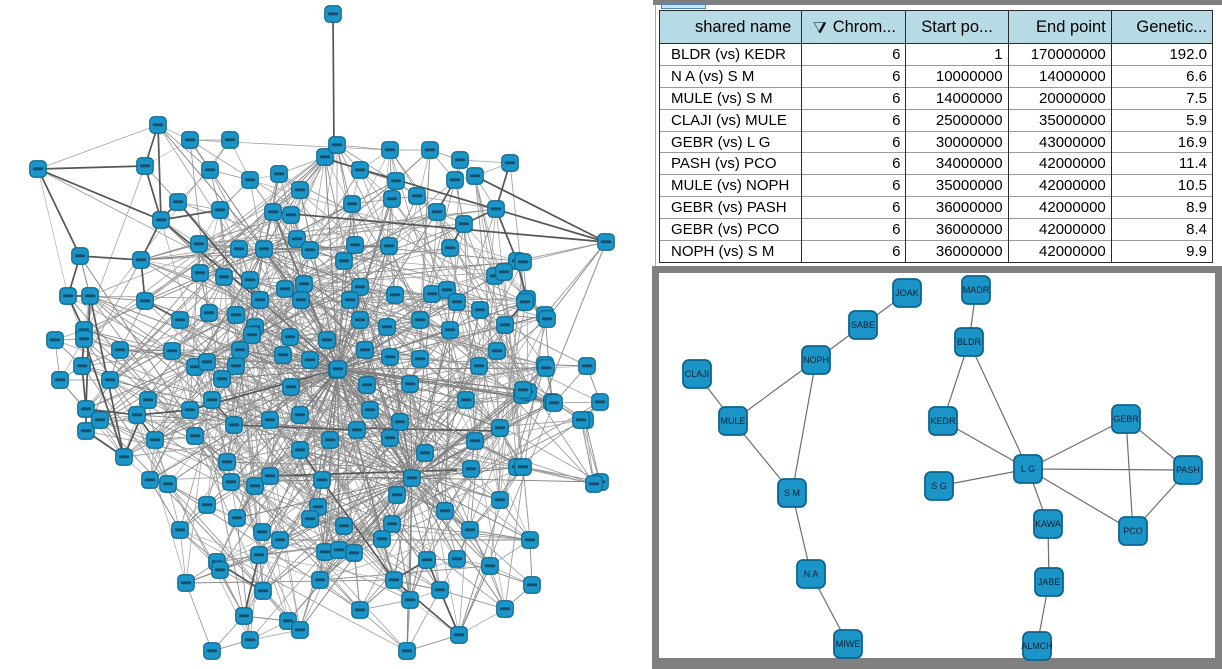 The height and width of the screenshot is (669, 1222). Describe the element at coordinates (1049, 582) in the screenshot. I see `svg-text: JABE` at that location.